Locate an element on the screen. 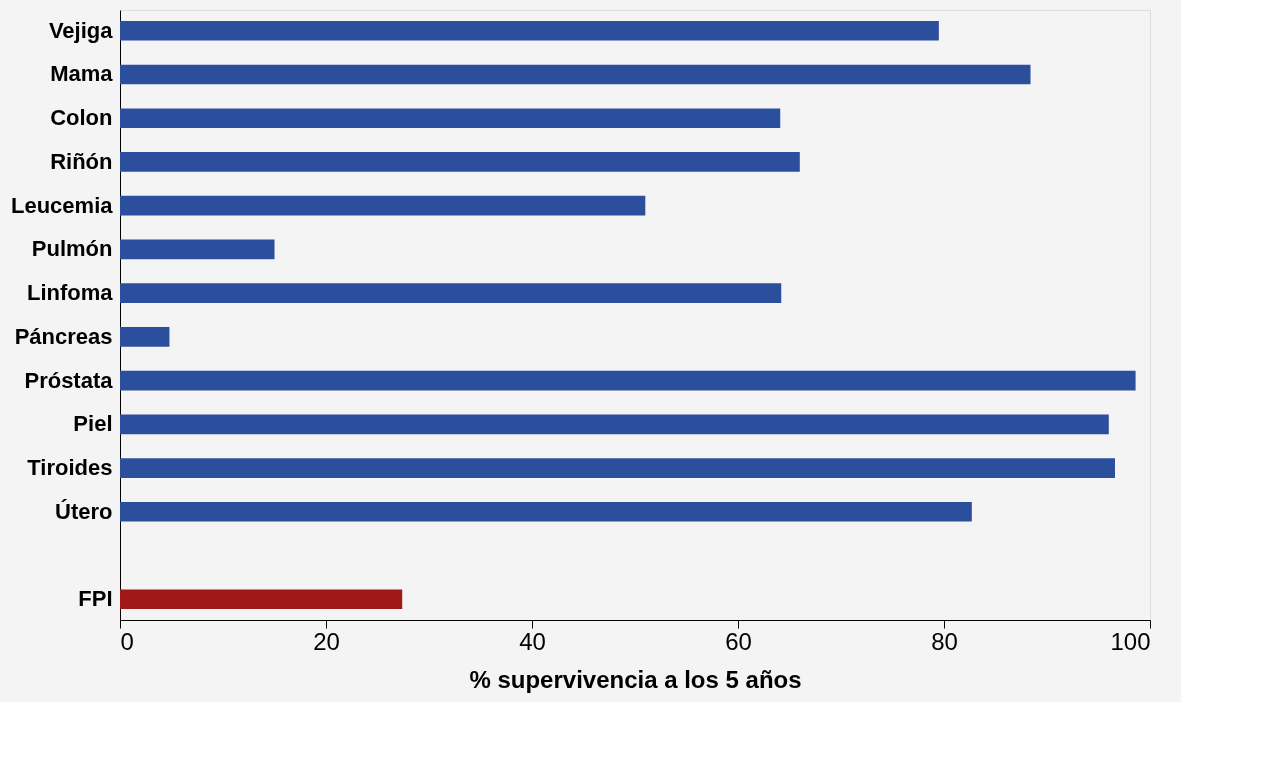 This screenshot has width=1275, height=769. y-tick-label: Próstata is located at coordinates (69, 380).